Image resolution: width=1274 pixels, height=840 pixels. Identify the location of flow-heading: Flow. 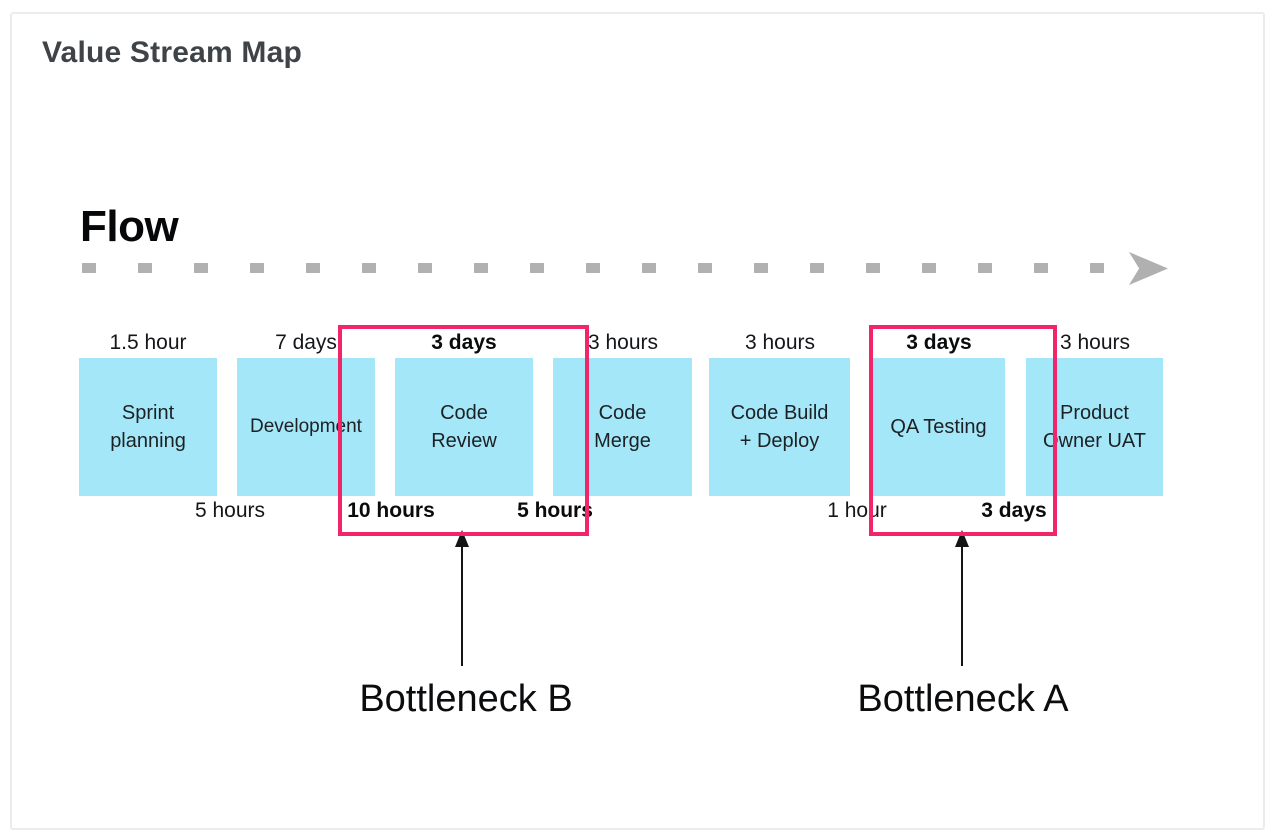
(129, 226).